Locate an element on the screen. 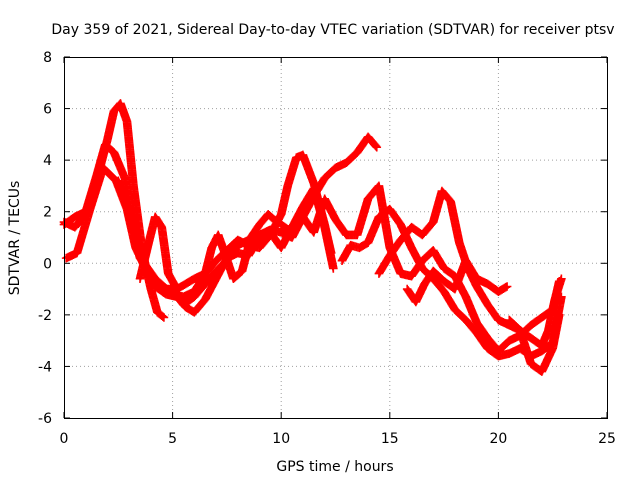 The height and width of the screenshot is (480, 640). y-tick-label: -6 is located at coordinates (45, 419).